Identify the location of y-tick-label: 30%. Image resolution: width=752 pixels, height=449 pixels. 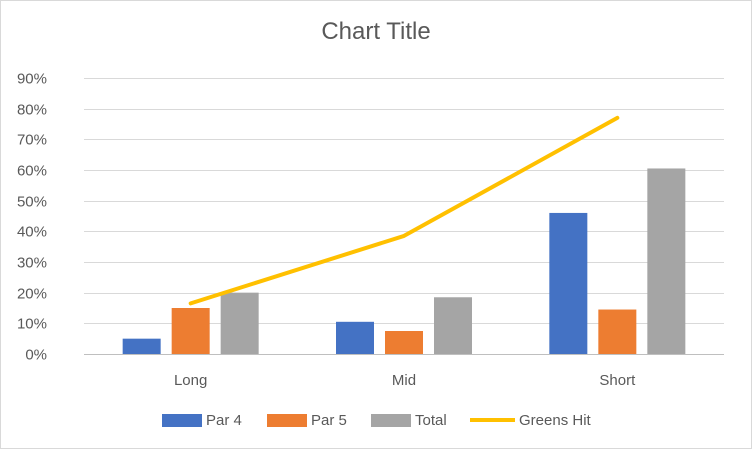
(32, 263).